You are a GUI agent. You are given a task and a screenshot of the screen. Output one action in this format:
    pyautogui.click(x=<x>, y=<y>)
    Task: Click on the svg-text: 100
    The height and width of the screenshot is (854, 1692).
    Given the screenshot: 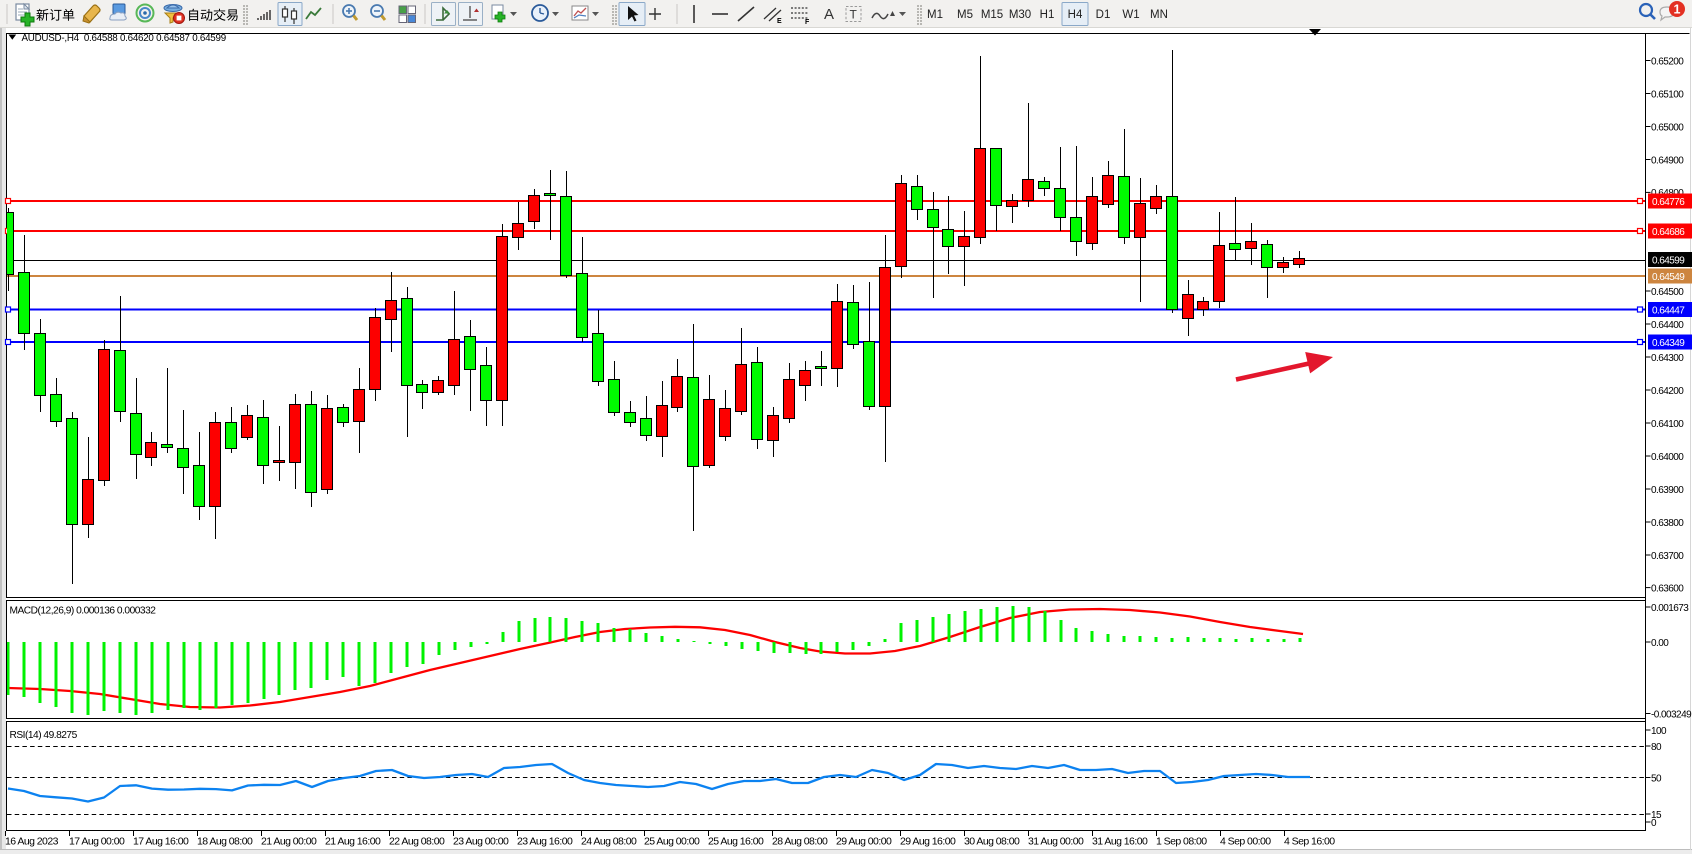 What is the action you would take?
    pyautogui.click(x=1659, y=731)
    